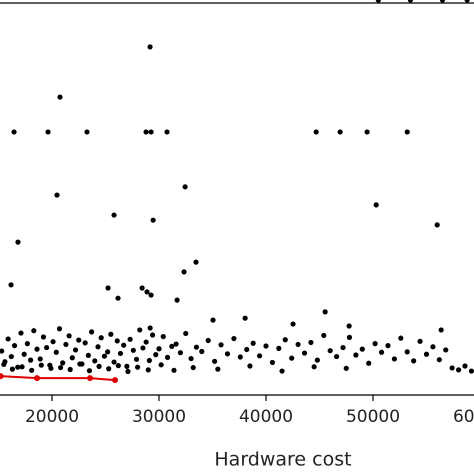 The width and height of the screenshot is (474, 474). Describe the element at coordinates (266, 417) in the screenshot. I see `x-tick-label: 40000` at that location.